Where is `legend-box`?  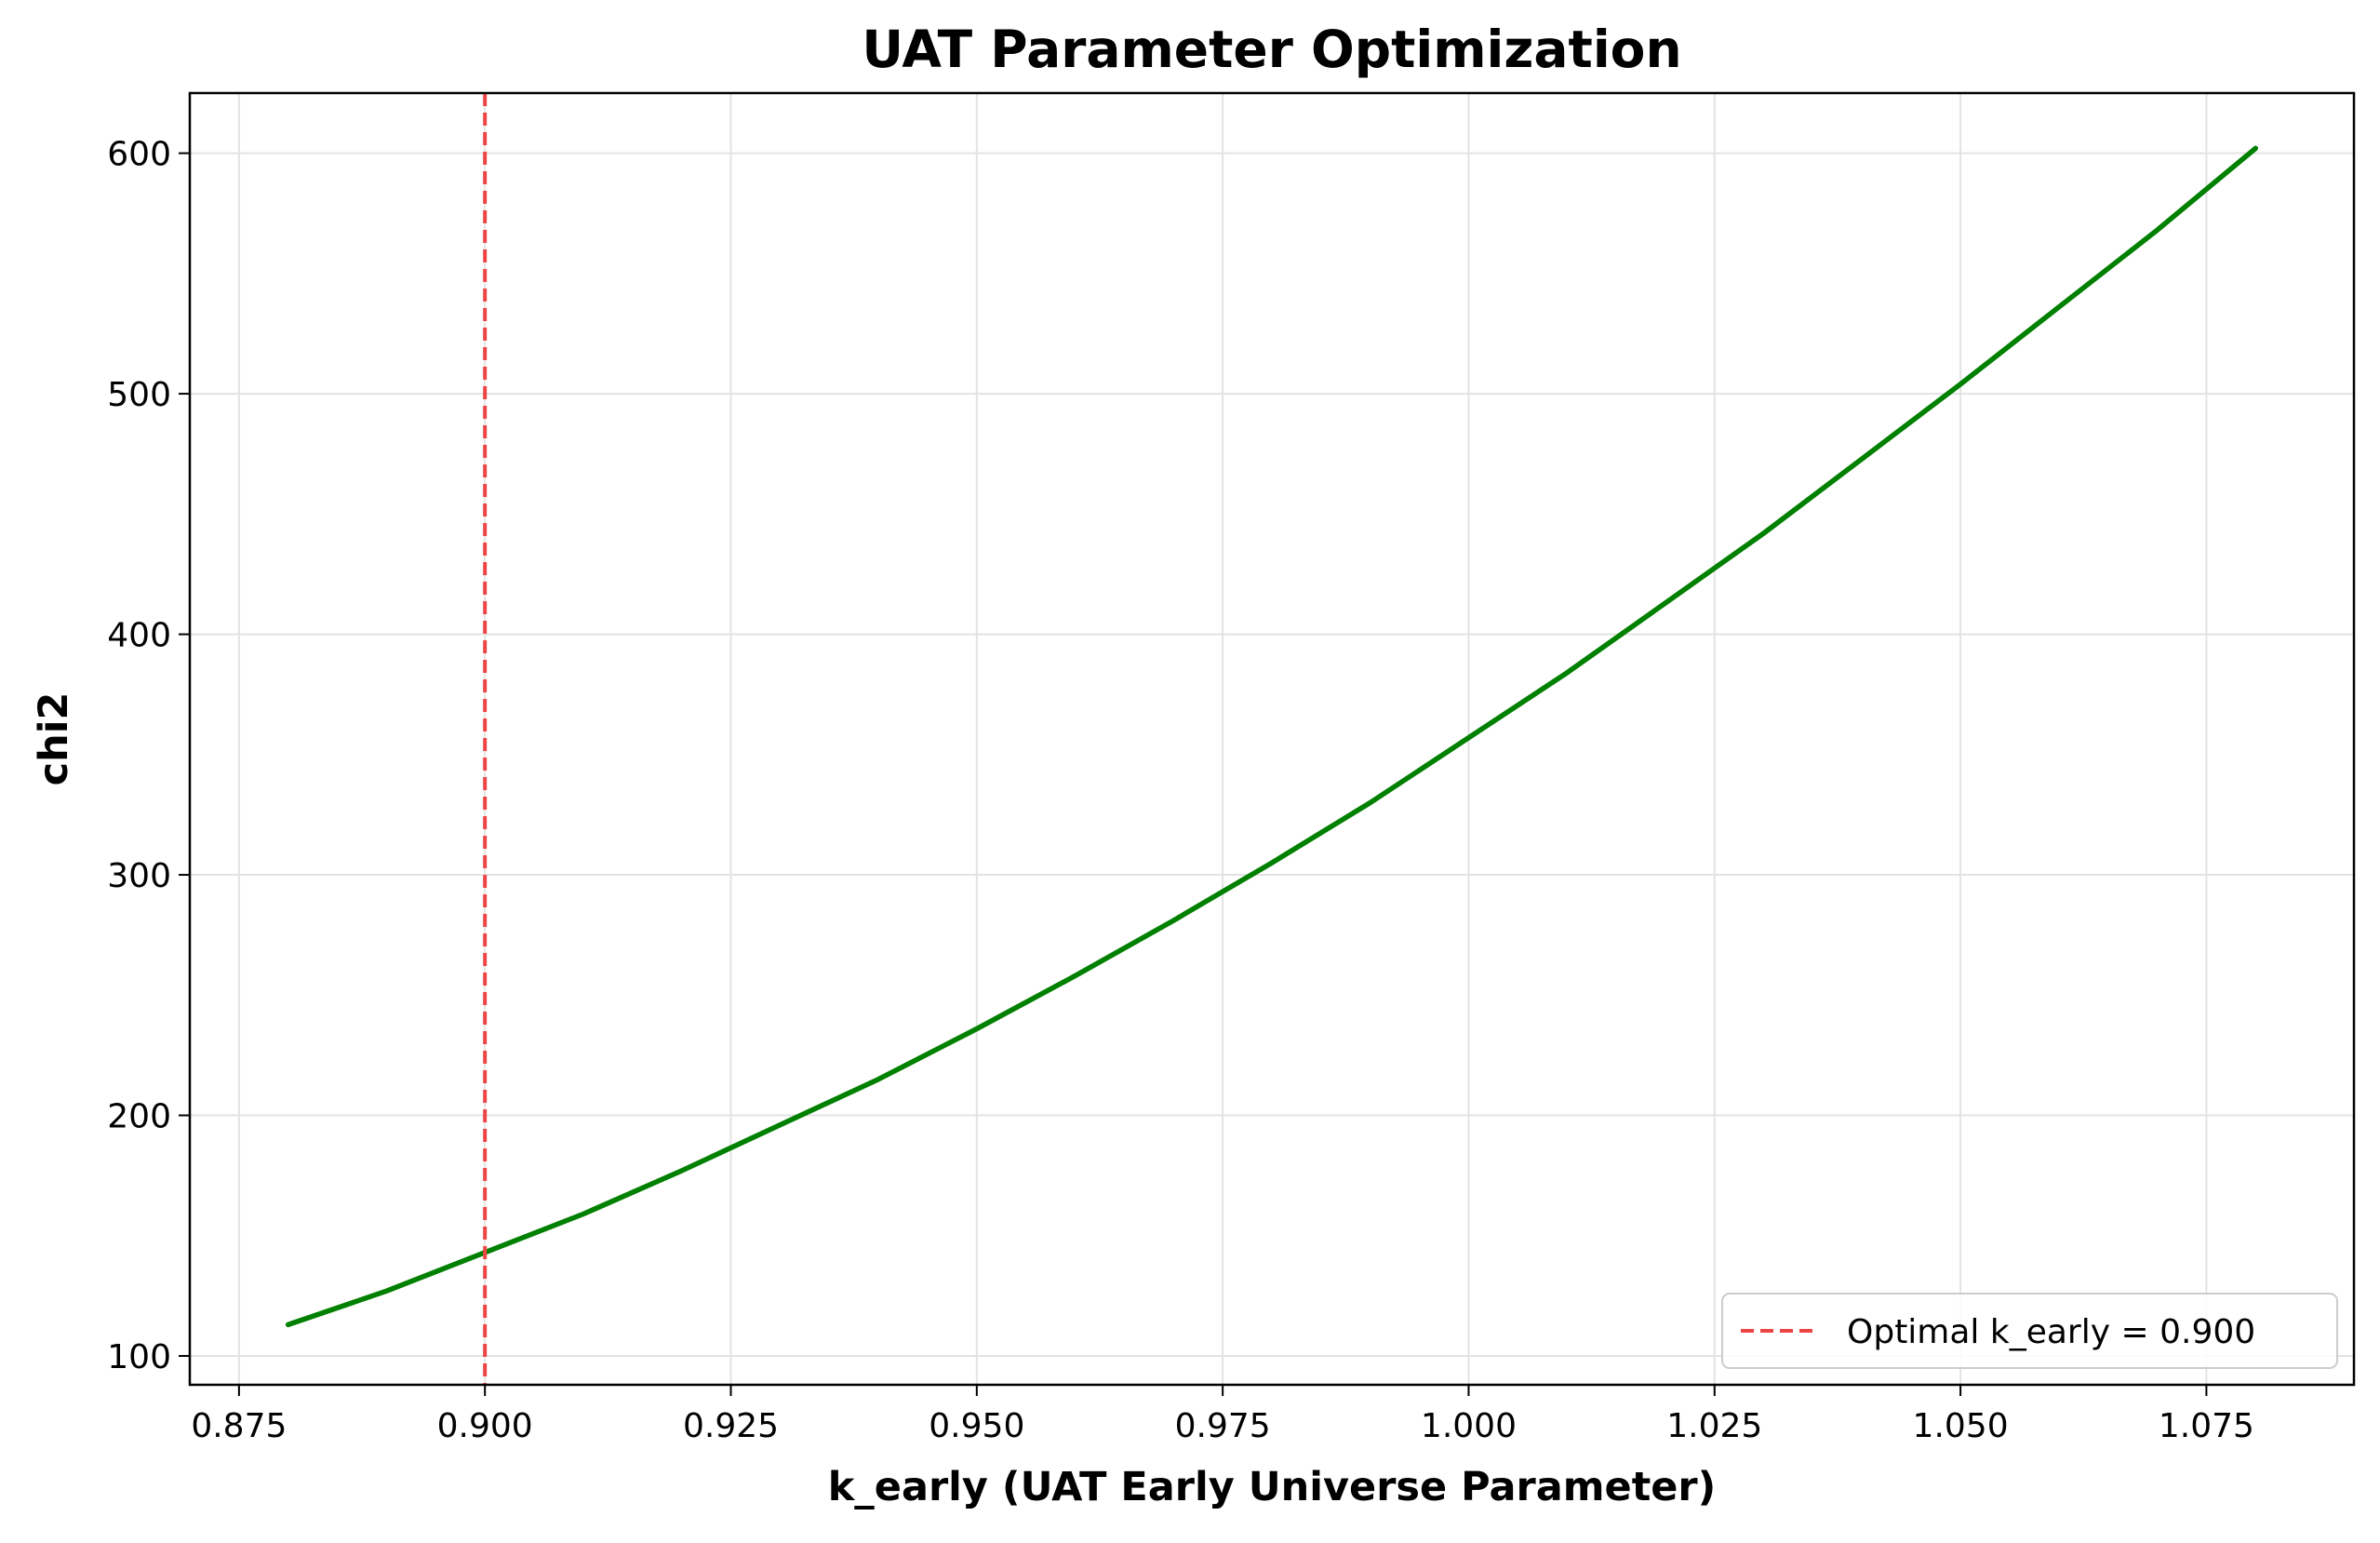 legend-box is located at coordinates (2029, 1331).